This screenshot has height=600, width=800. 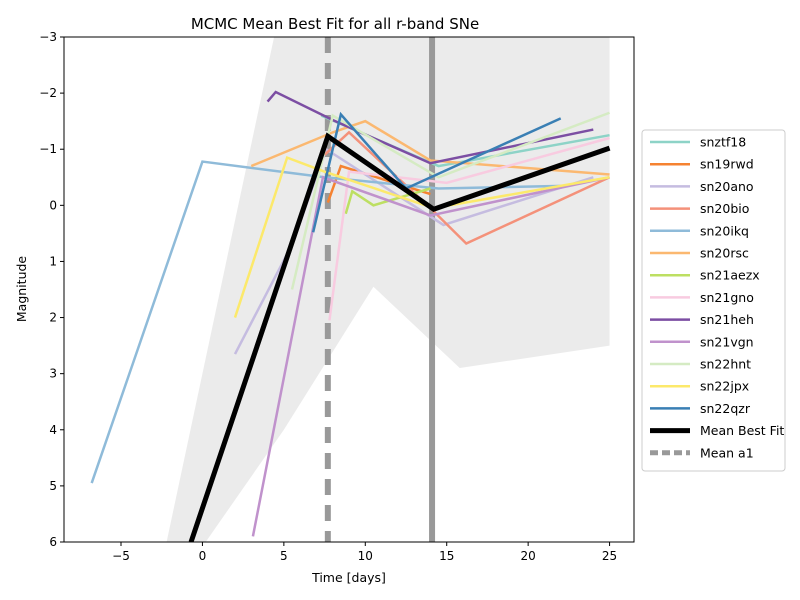 What do you see at coordinates (742, 430) in the screenshot?
I see `legend-label-mean-best-fit: Mean Best Fit` at bounding box center [742, 430].